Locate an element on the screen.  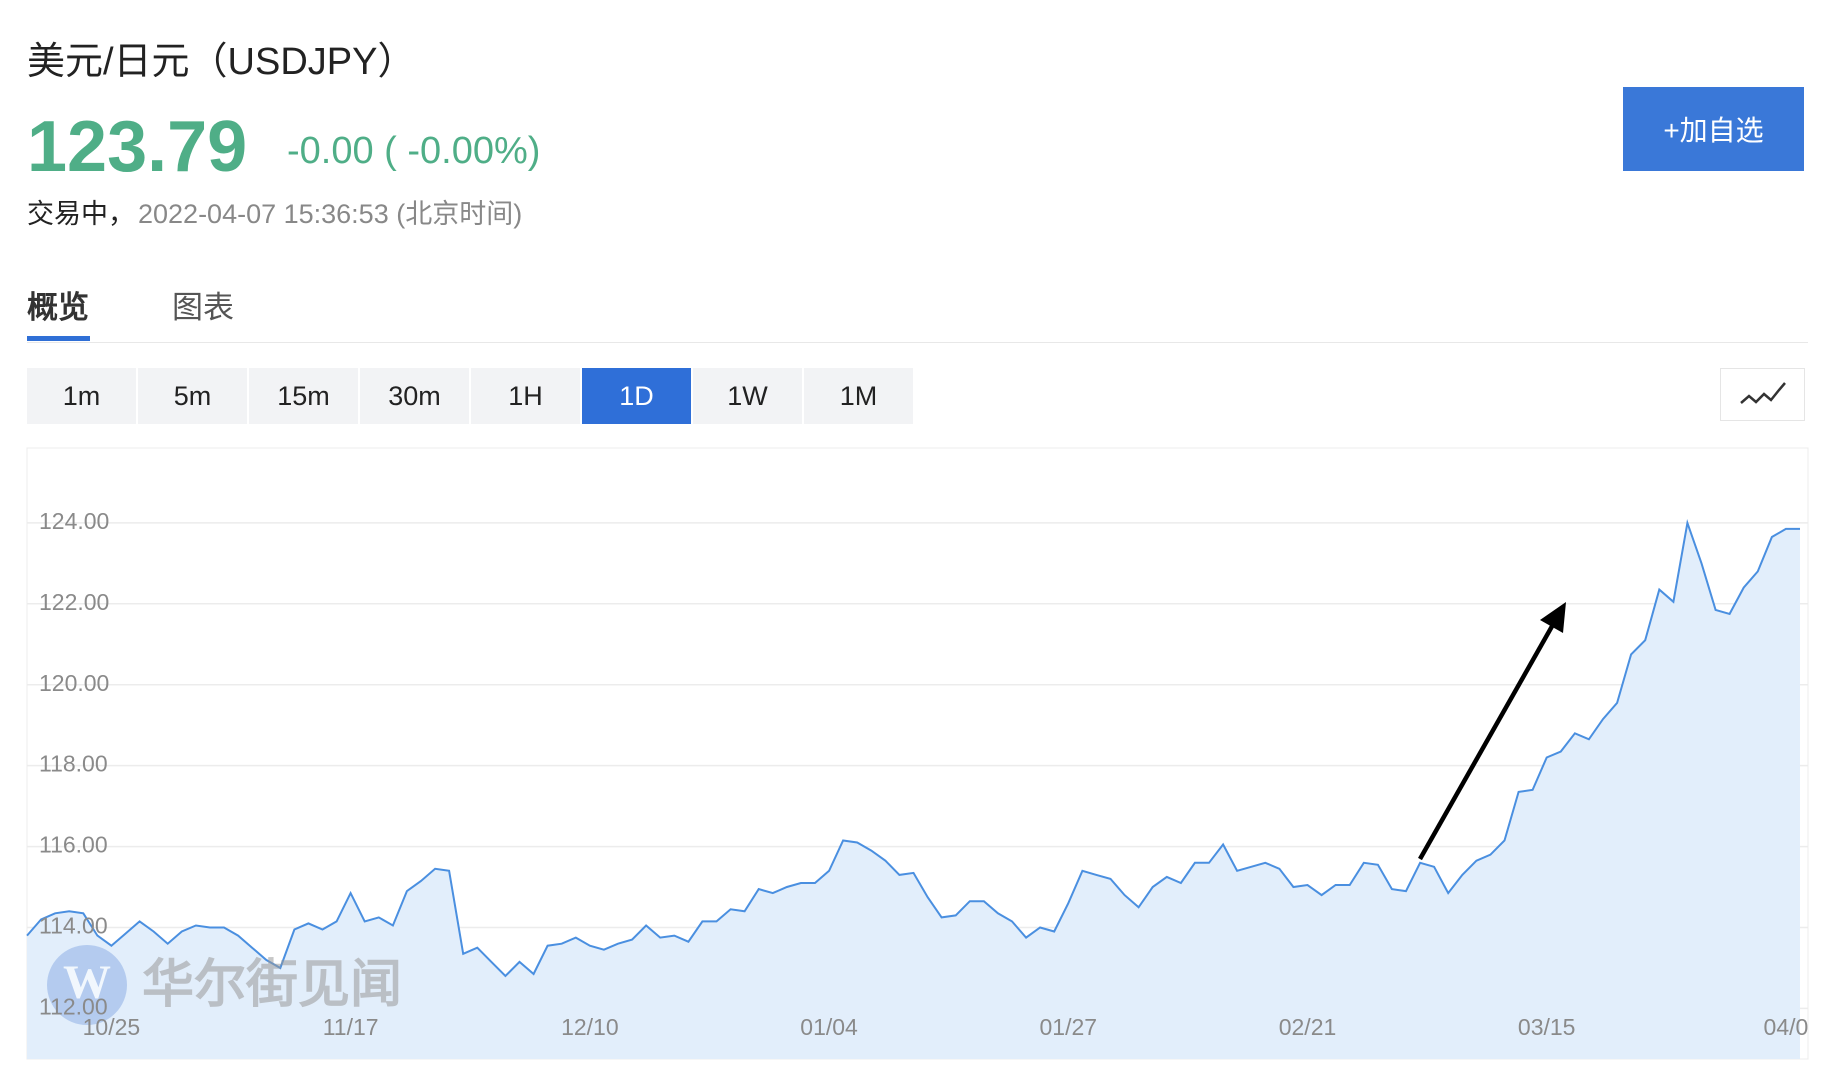
x-tick-label: 04/0 is located at coordinates (1786, 1027).